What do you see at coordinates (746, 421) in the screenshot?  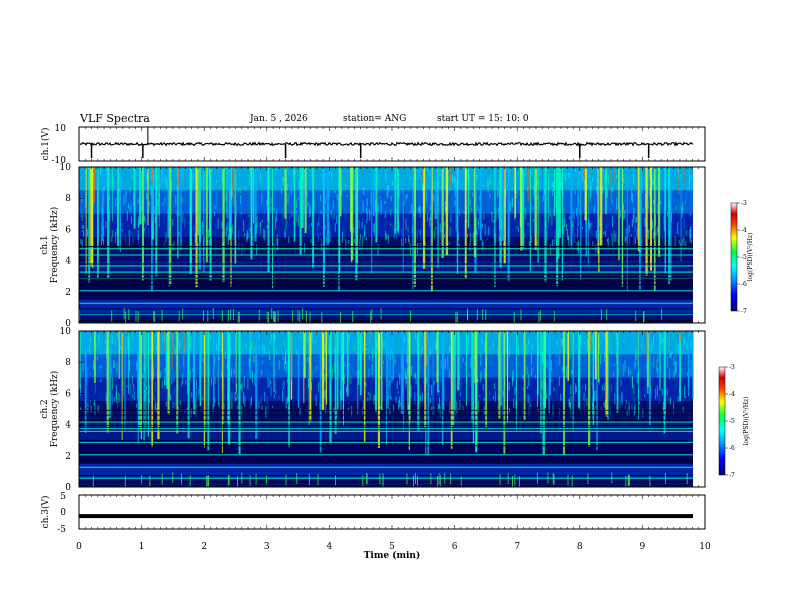 I see `ch2-colorbar-label: log(PSD)(V²/Hz)` at bounding box center [746, 421].